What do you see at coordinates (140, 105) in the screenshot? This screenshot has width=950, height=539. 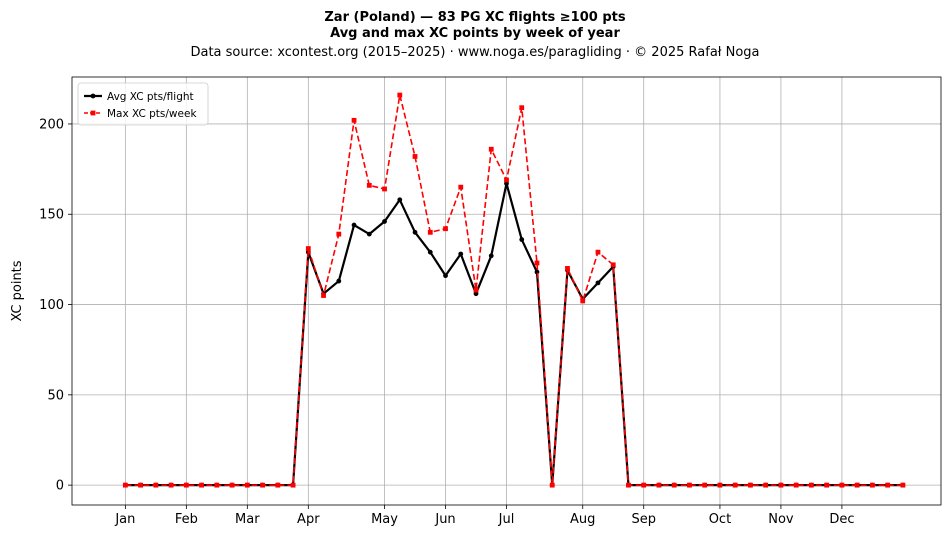 I see `legend-items: Avg XC pts/flight Max XC pts/week` at bounding box center [140, 105].